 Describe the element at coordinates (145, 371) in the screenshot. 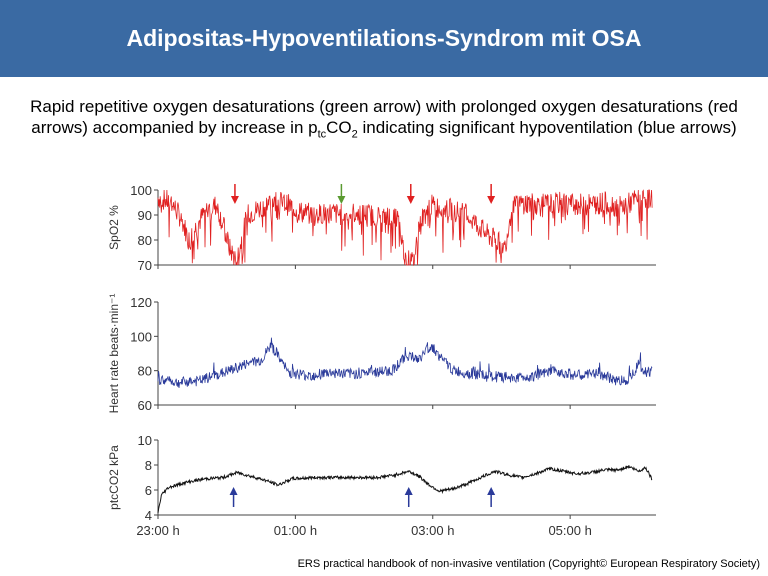

I see `ytick-label-hr-80: 80` at that location.